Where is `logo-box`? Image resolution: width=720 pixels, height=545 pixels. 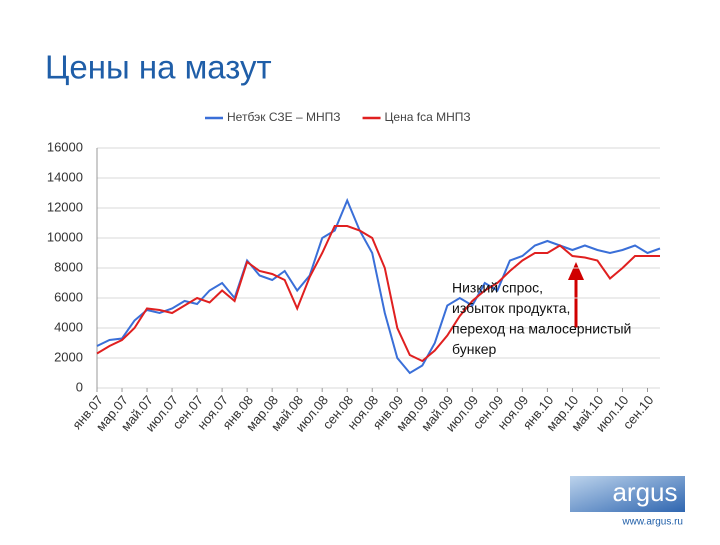 logo-box is located at coordinates (627, 494).